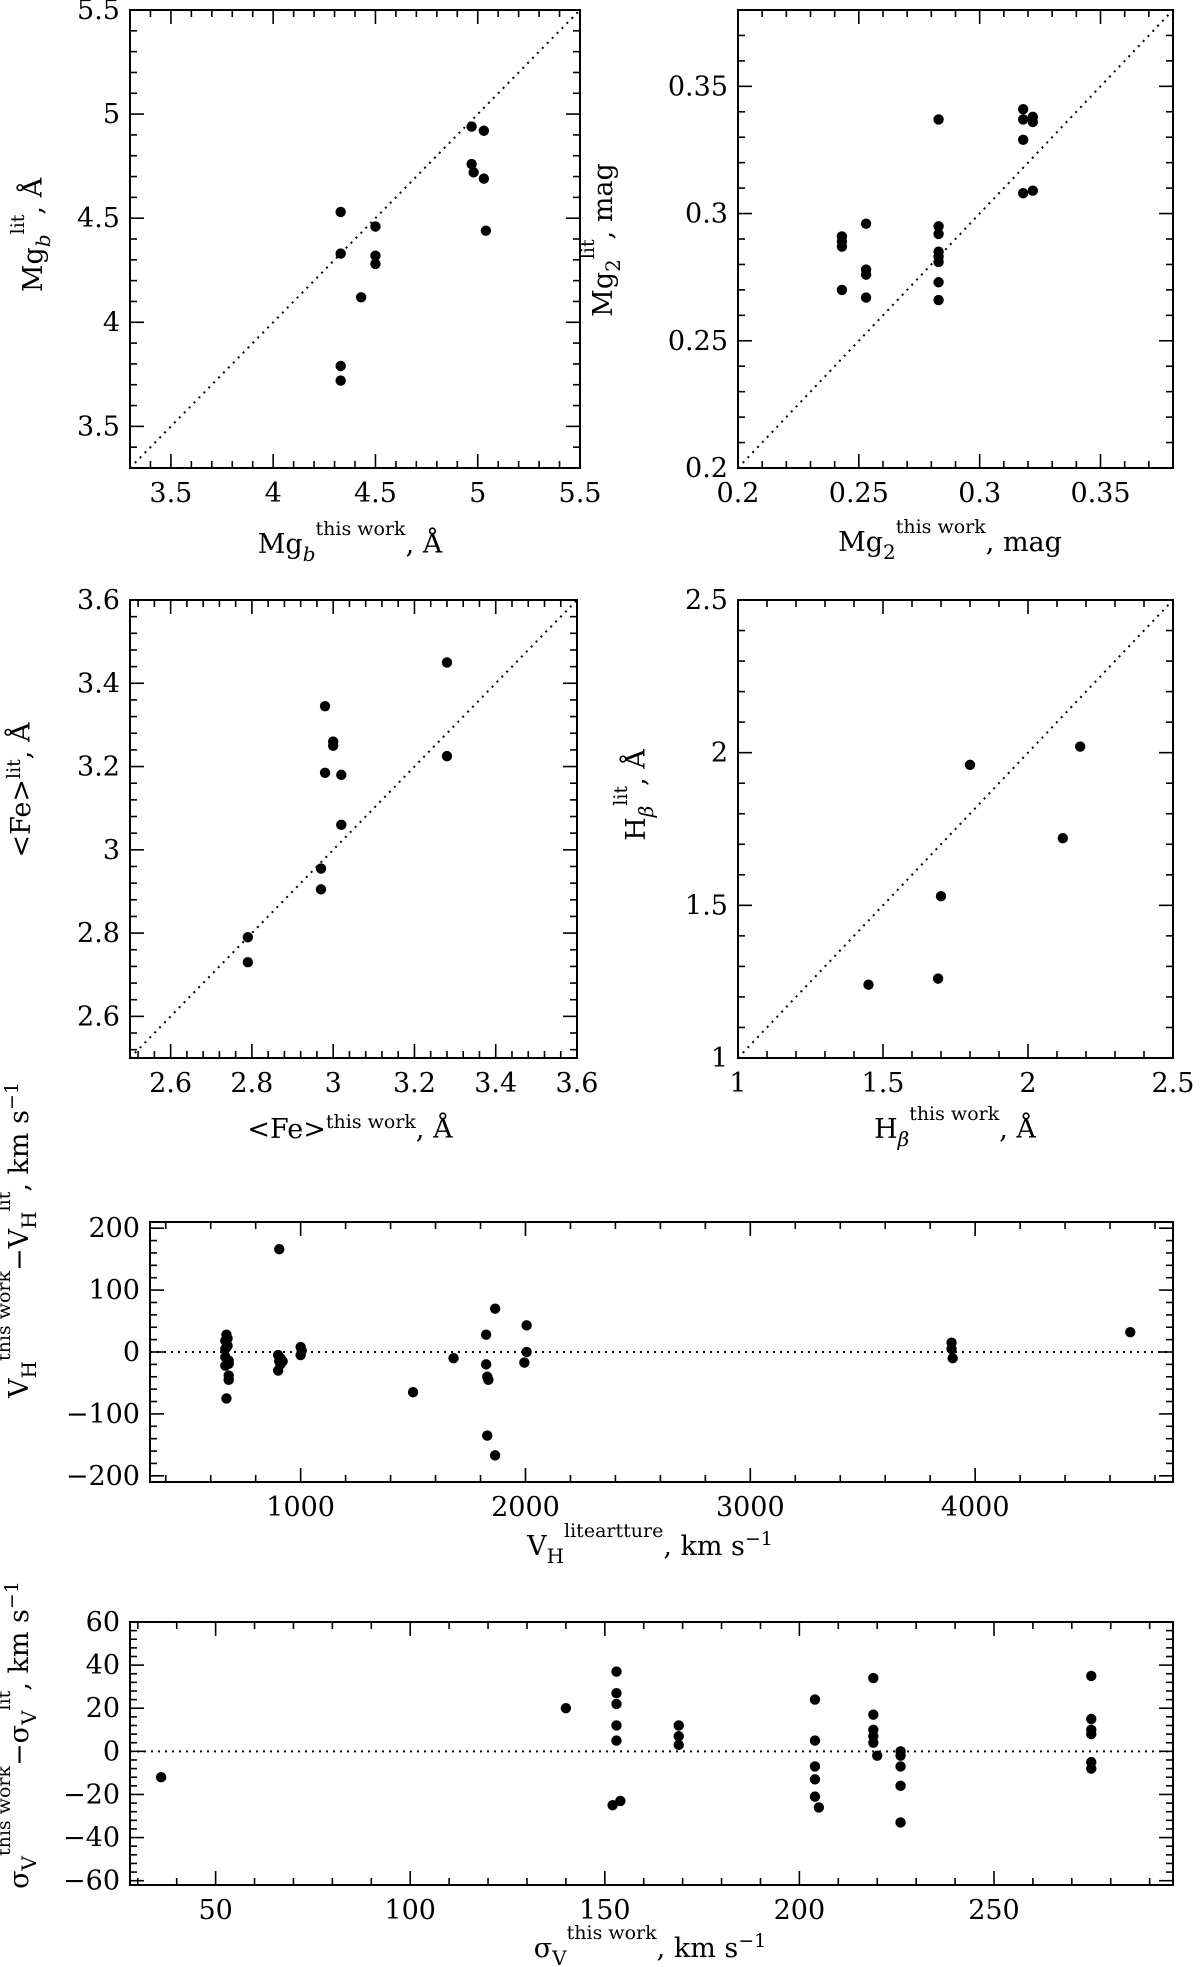 Image resolution: width=1200 pixels, height=1967 pixels. I want to click on mgb-plot-frame, so click(355, 239).